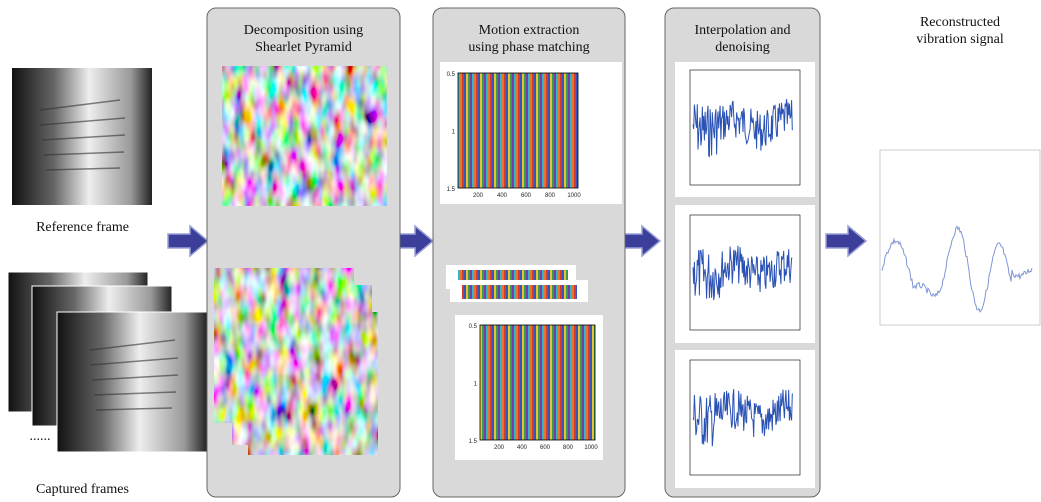 This screenshot has height=502, width=1041. Describe the element at coordinates (107, 362) in the screenshot. I see `captured-photos` at that location.